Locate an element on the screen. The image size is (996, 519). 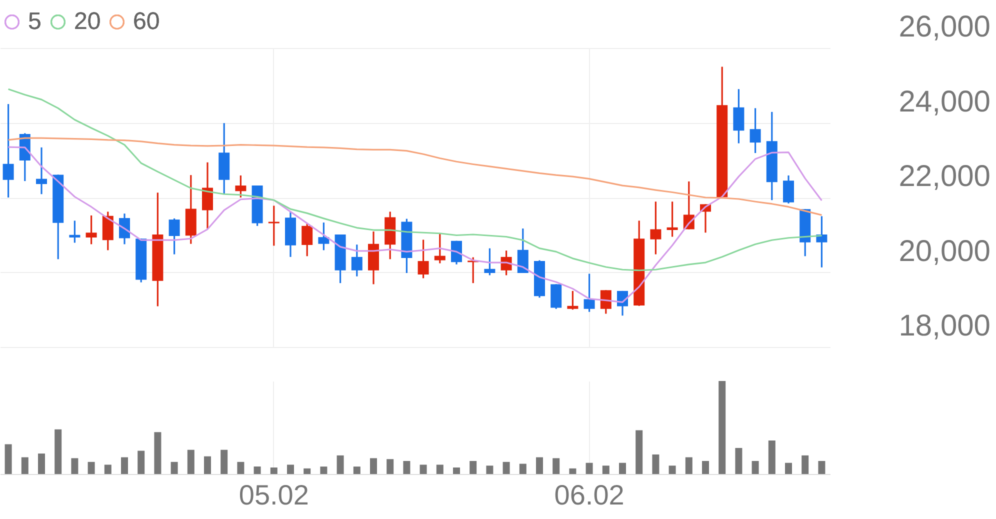
y-tick-label: 26,000 is located at coordinates (944, 27).